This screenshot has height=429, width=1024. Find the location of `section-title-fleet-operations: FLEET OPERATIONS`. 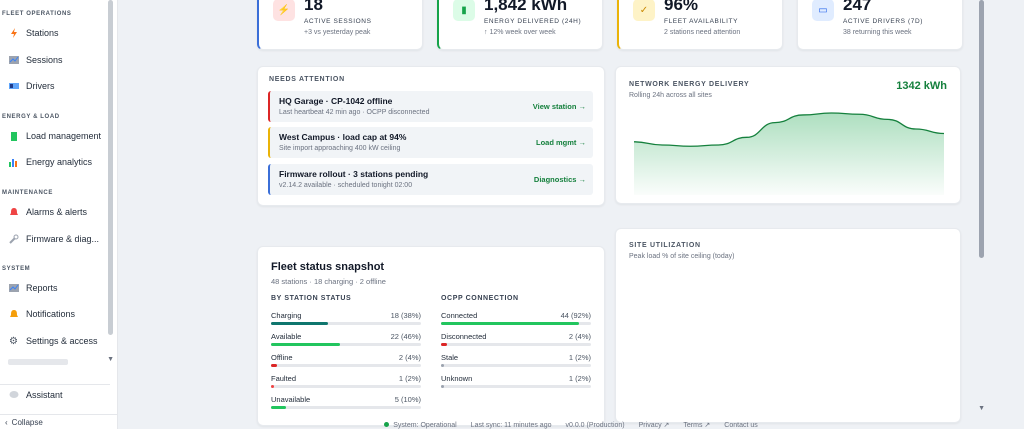

section-title-fleet-operations: FLEET OPERATIONS is located at coordinates (37, 14).